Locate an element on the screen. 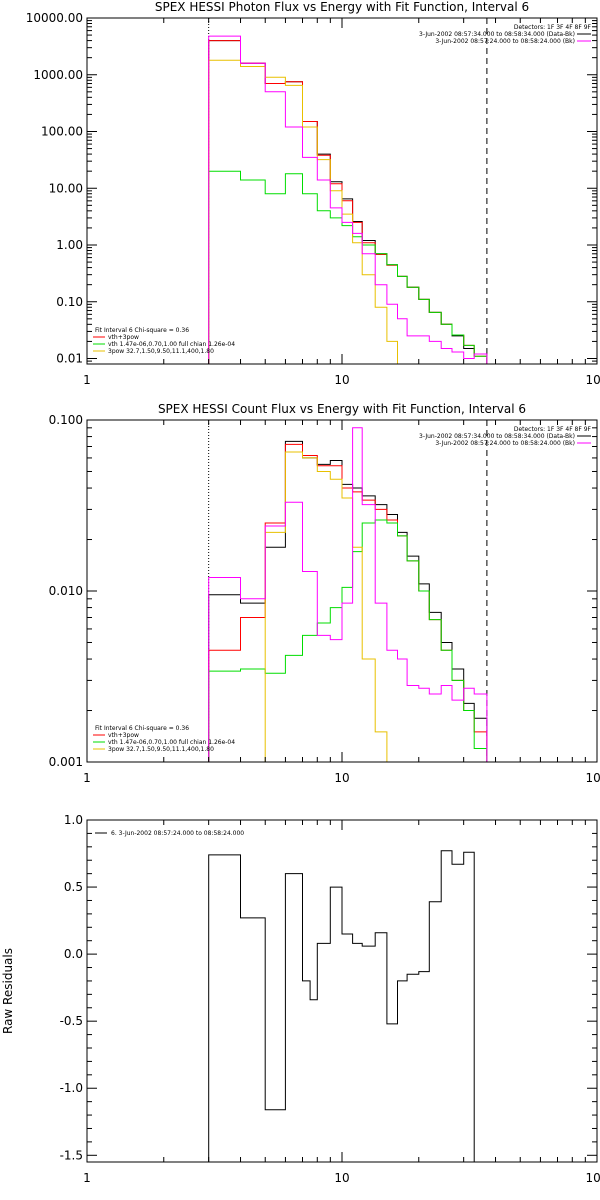  y-tick-label: -1.5 is located at coordinates (71, 1155).